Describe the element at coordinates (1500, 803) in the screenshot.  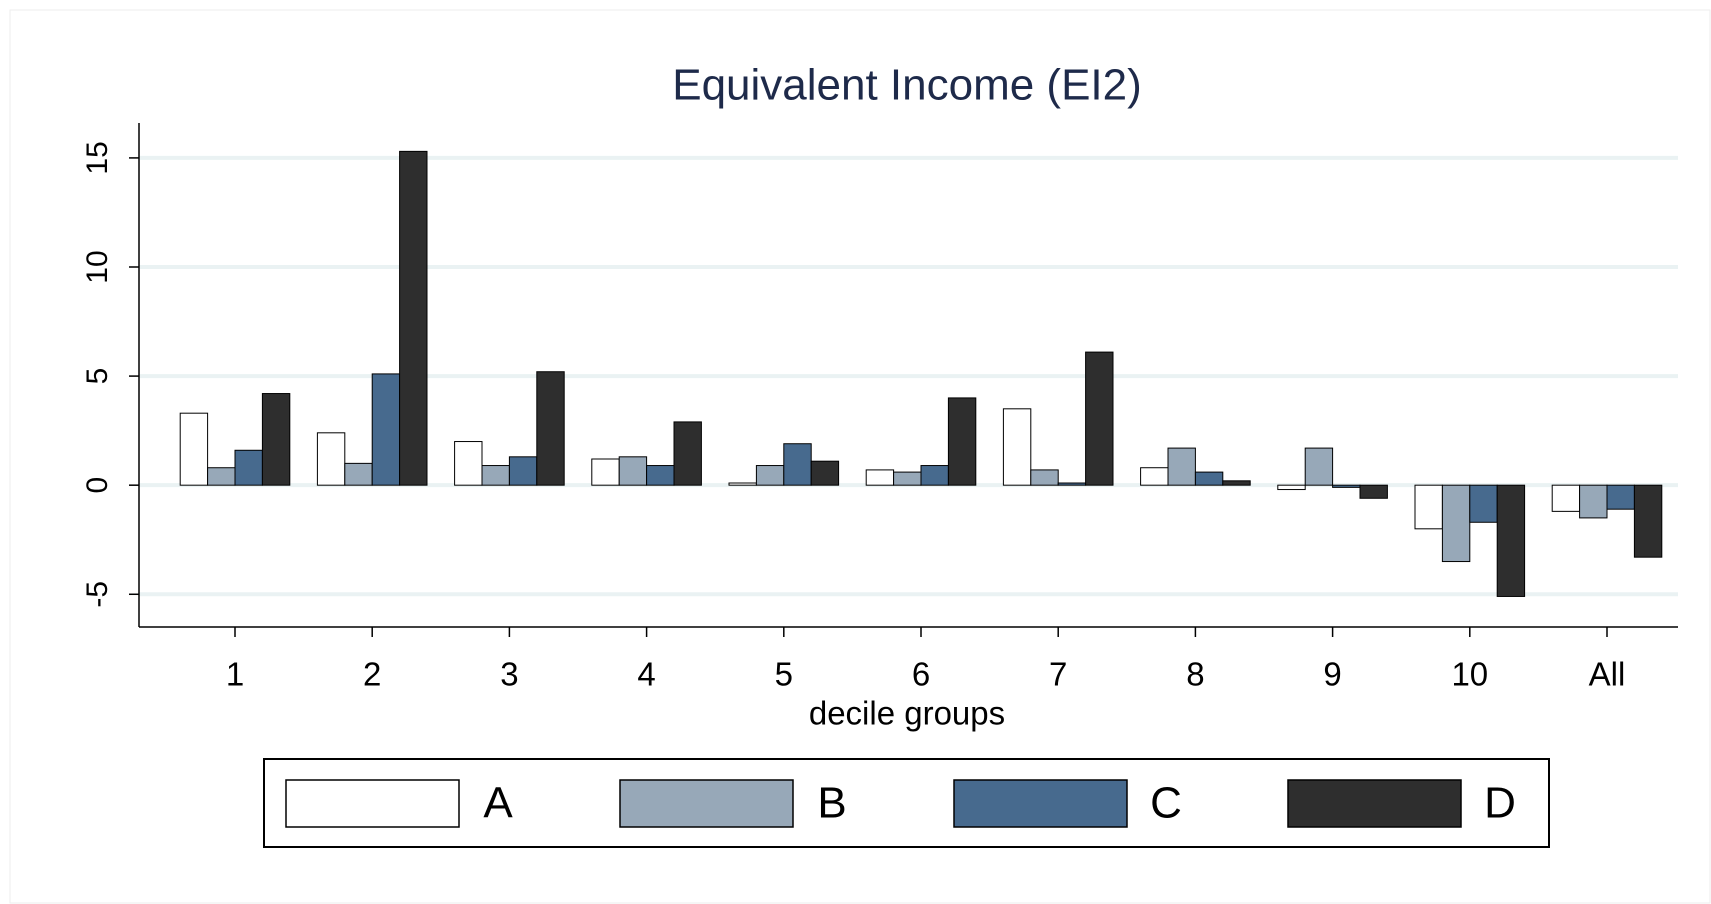
I see `legend-label: D` at that location.